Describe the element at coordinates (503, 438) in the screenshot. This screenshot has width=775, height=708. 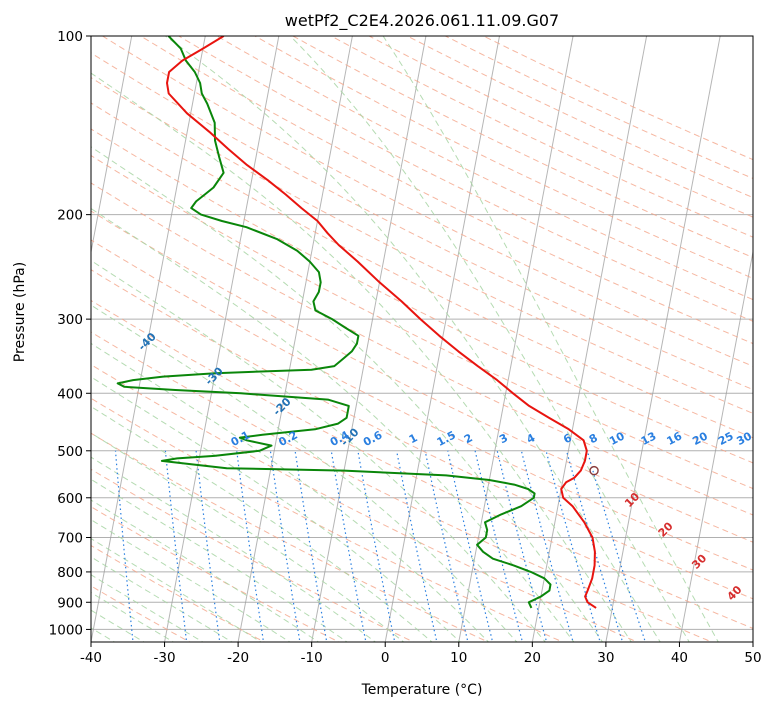
I see `mixing-ratio-label-3: 3` at that location.